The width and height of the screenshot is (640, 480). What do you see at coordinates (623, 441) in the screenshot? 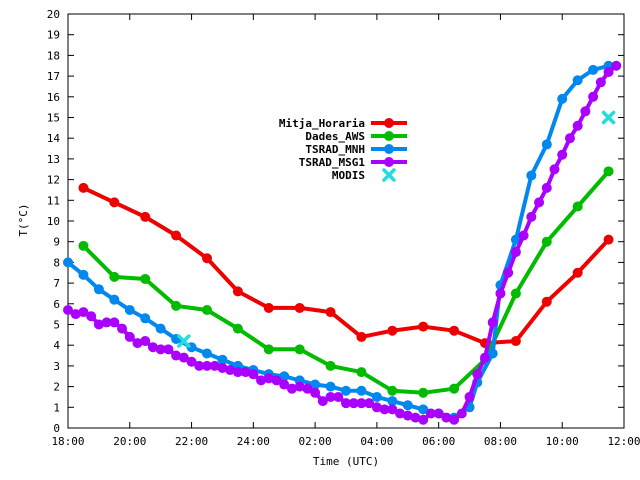
I see `x-tick-label: 12:00` at bounding box center [623, 441].